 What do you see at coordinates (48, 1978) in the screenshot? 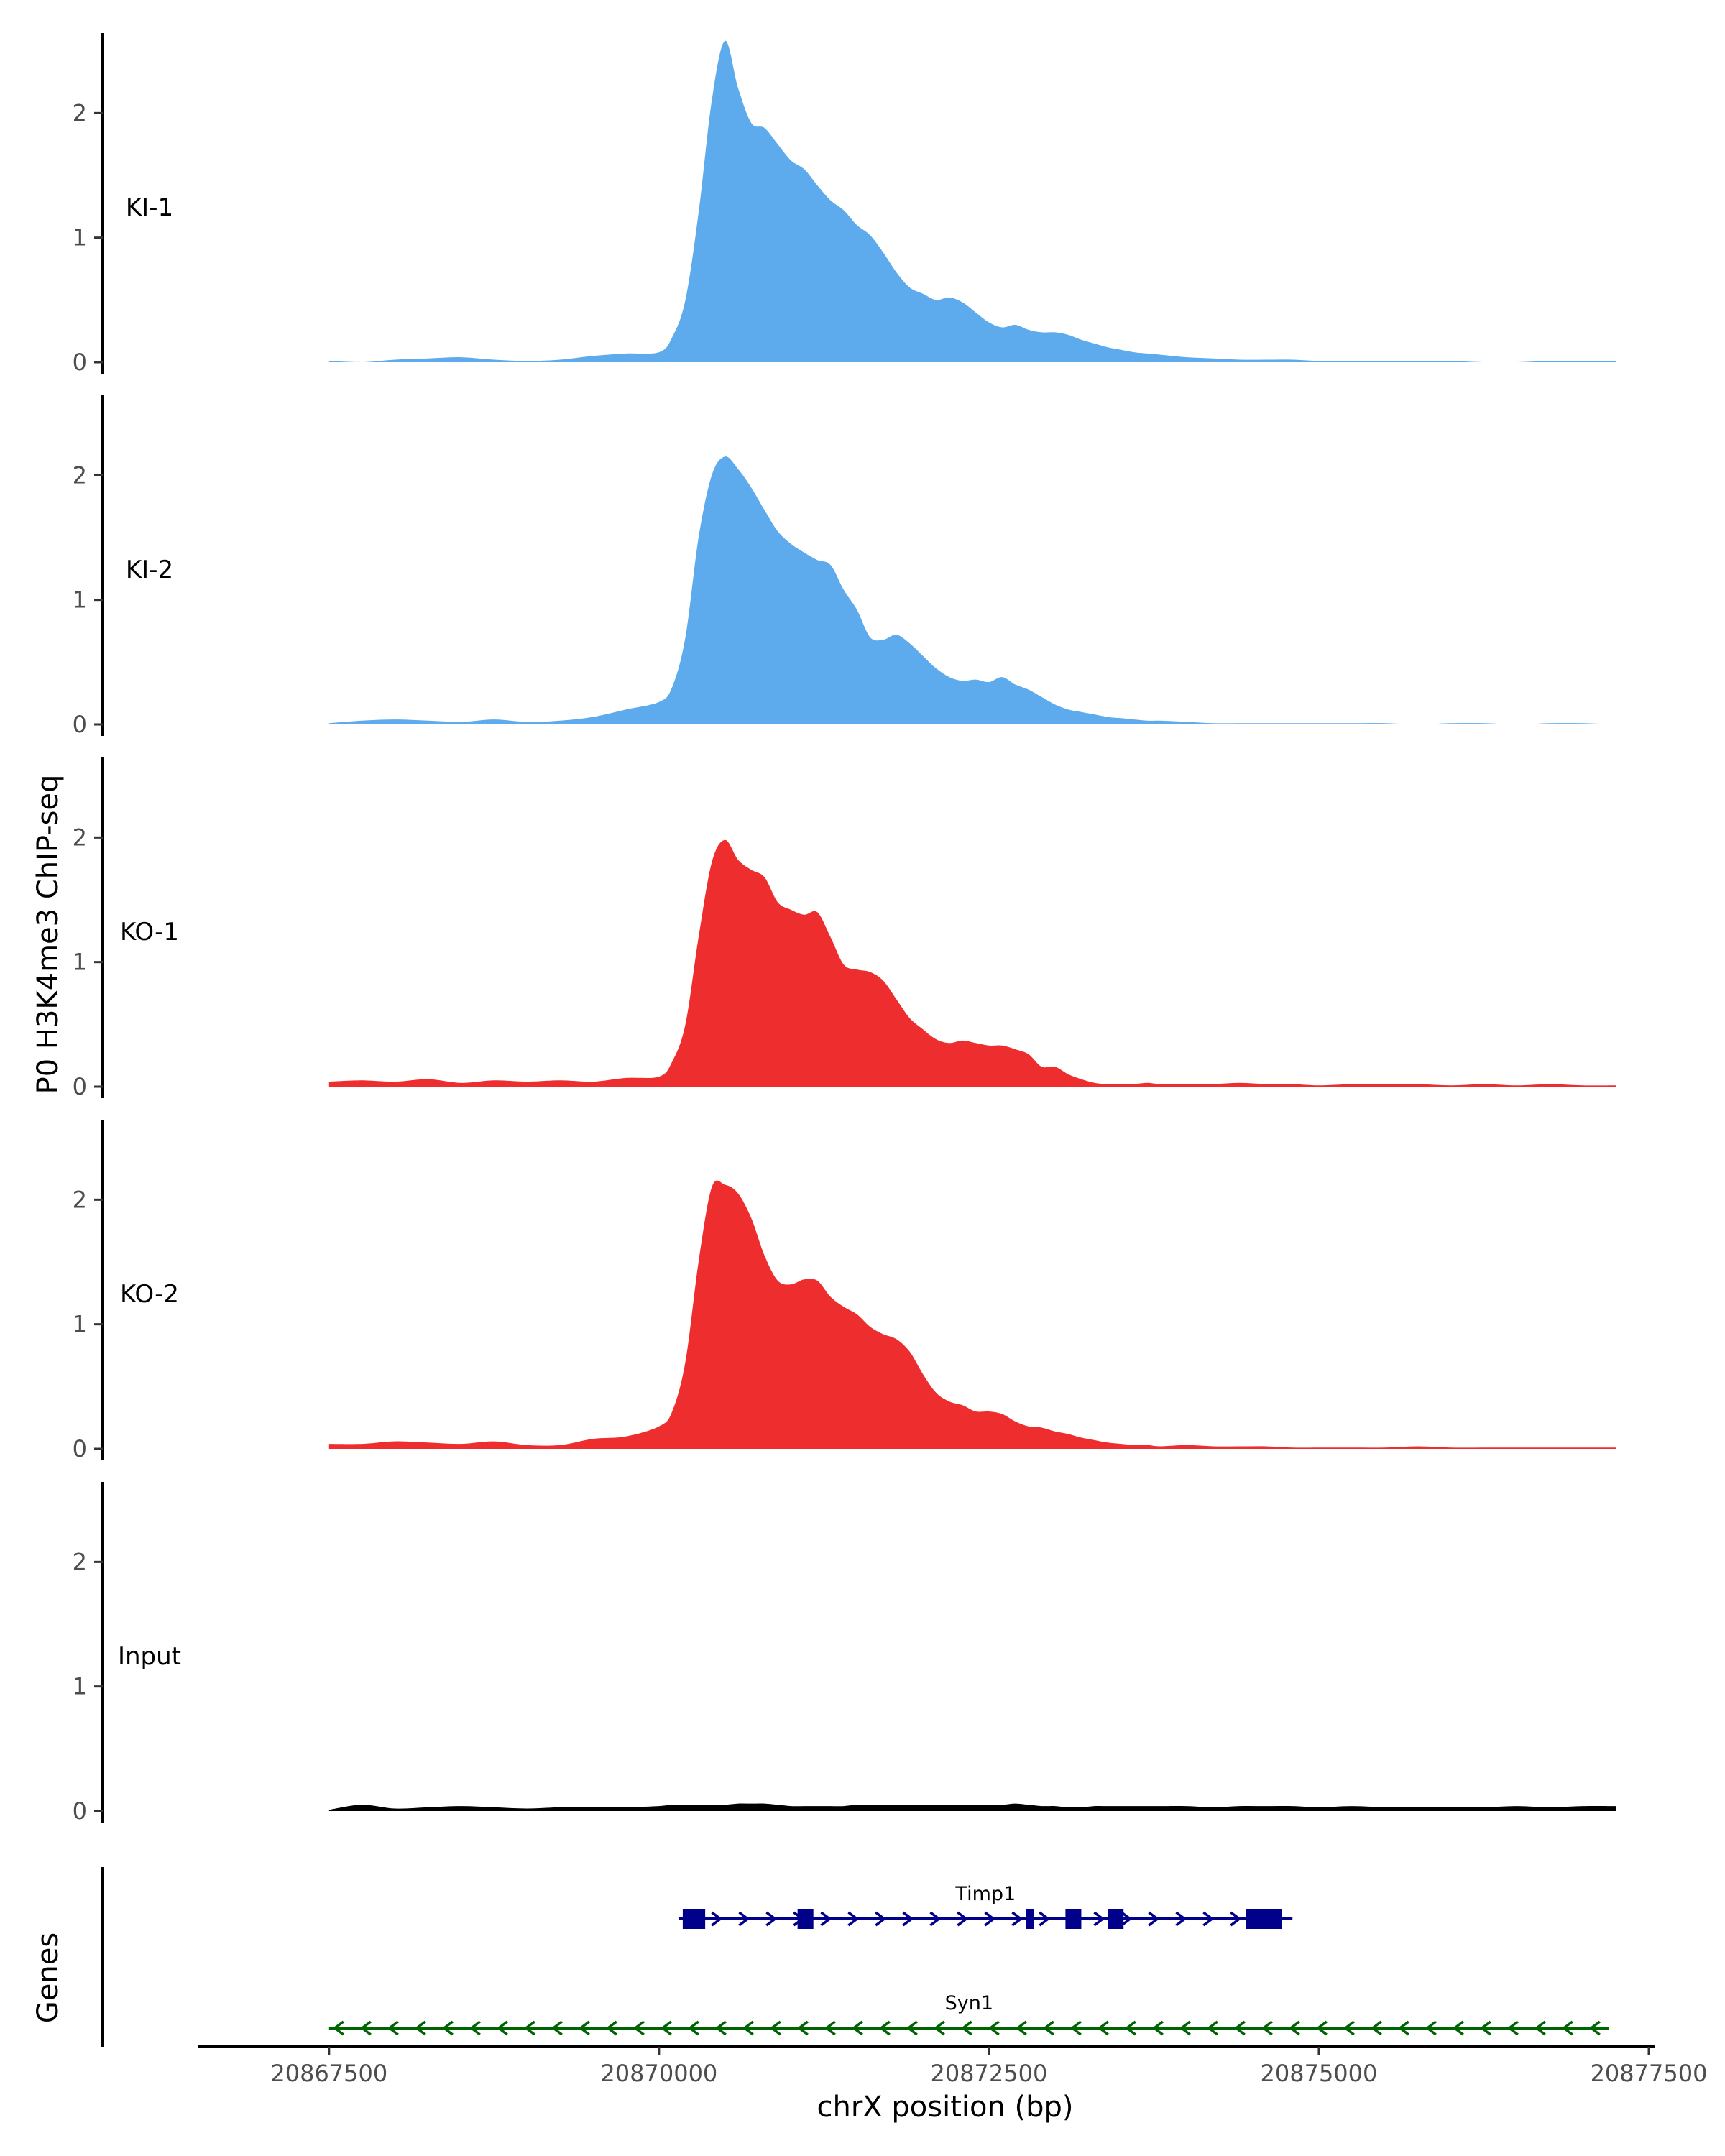
I see `genes-track-title: Genes` at bounding box center [48, 1978].